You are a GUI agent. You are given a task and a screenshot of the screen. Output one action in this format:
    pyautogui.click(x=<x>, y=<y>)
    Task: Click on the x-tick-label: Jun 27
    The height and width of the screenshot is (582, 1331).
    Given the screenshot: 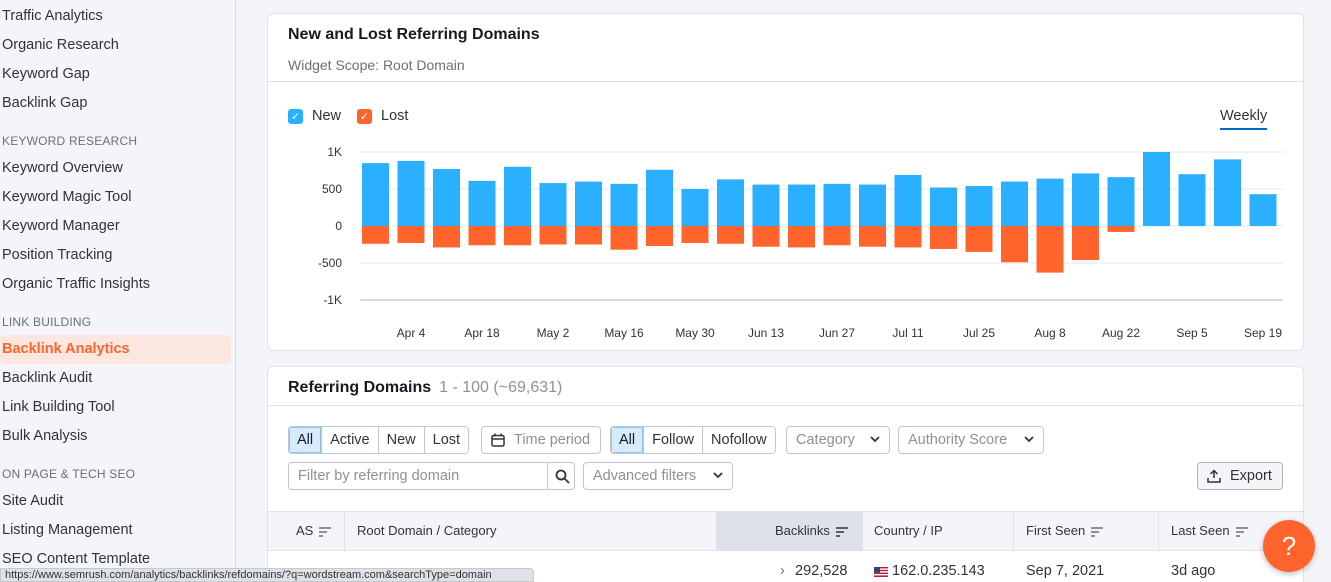 What is the action you would take?
    pyautogui.click(x=837, y=333)
    